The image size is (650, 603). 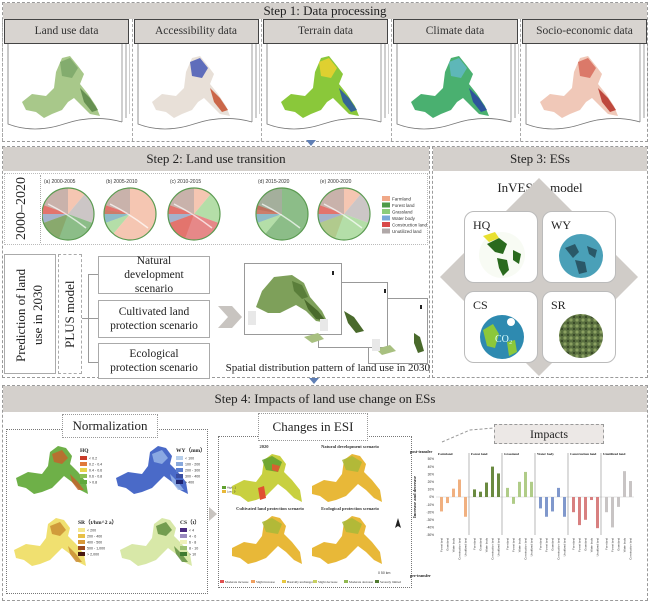 What do you see at coordinates (95, 477) in the screenshot?
I see `normalization-legend-label: 0.6 - 0.8` at bounding box center [95, 477].